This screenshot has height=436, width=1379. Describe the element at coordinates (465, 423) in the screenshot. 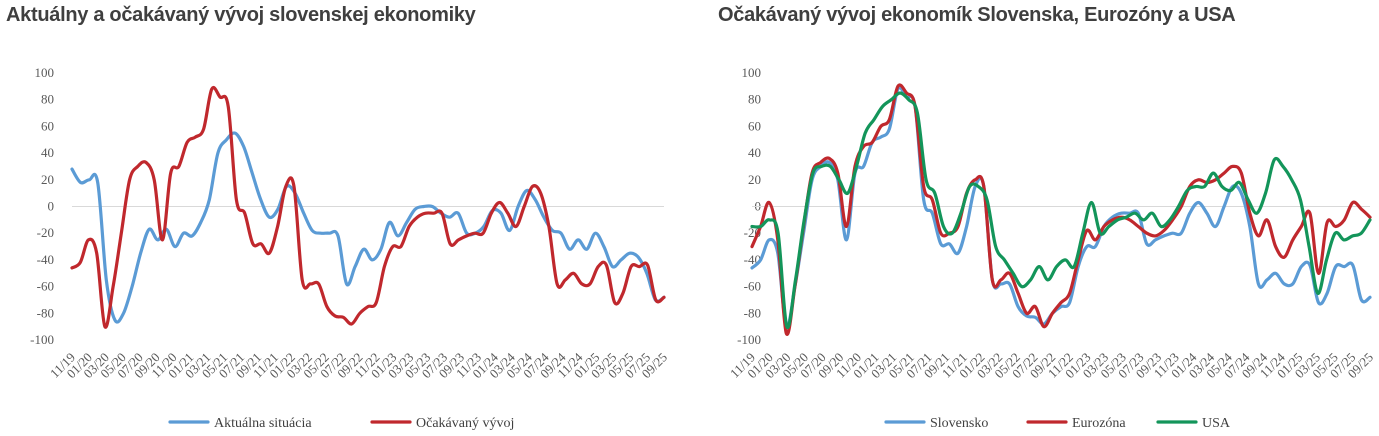

I see `legend-label: Očakávaný vývoj` at that location.